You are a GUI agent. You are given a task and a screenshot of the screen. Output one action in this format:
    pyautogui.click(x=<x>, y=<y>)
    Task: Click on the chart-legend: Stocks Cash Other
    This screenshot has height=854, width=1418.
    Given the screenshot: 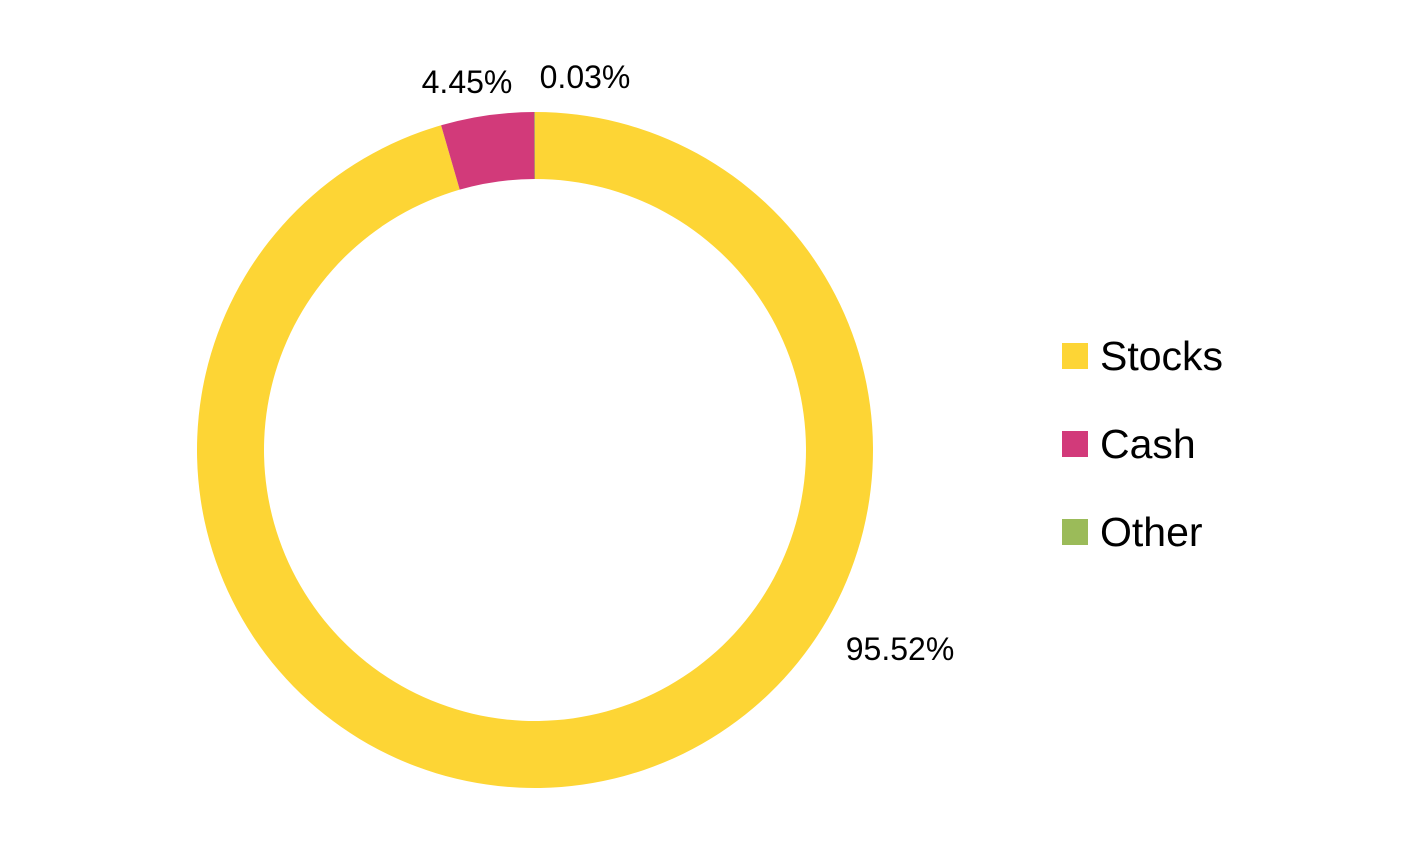 What is the action you would take?
    pyautogui.click(x=1142, y=444)
    